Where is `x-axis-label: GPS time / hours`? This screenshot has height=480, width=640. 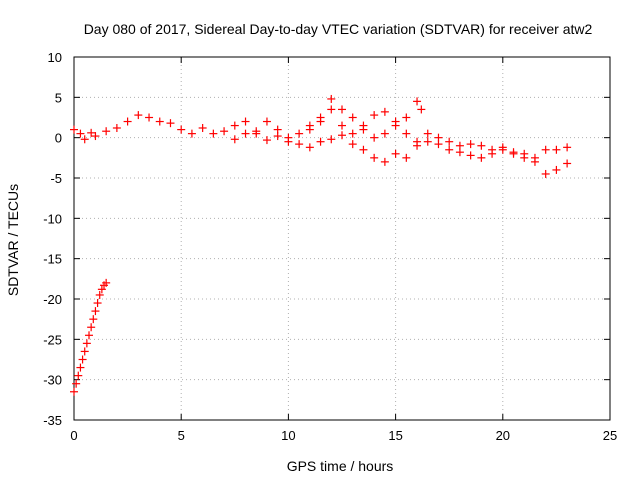
x-axis-label: GPS time / hours is located at coordinates (340, 466).